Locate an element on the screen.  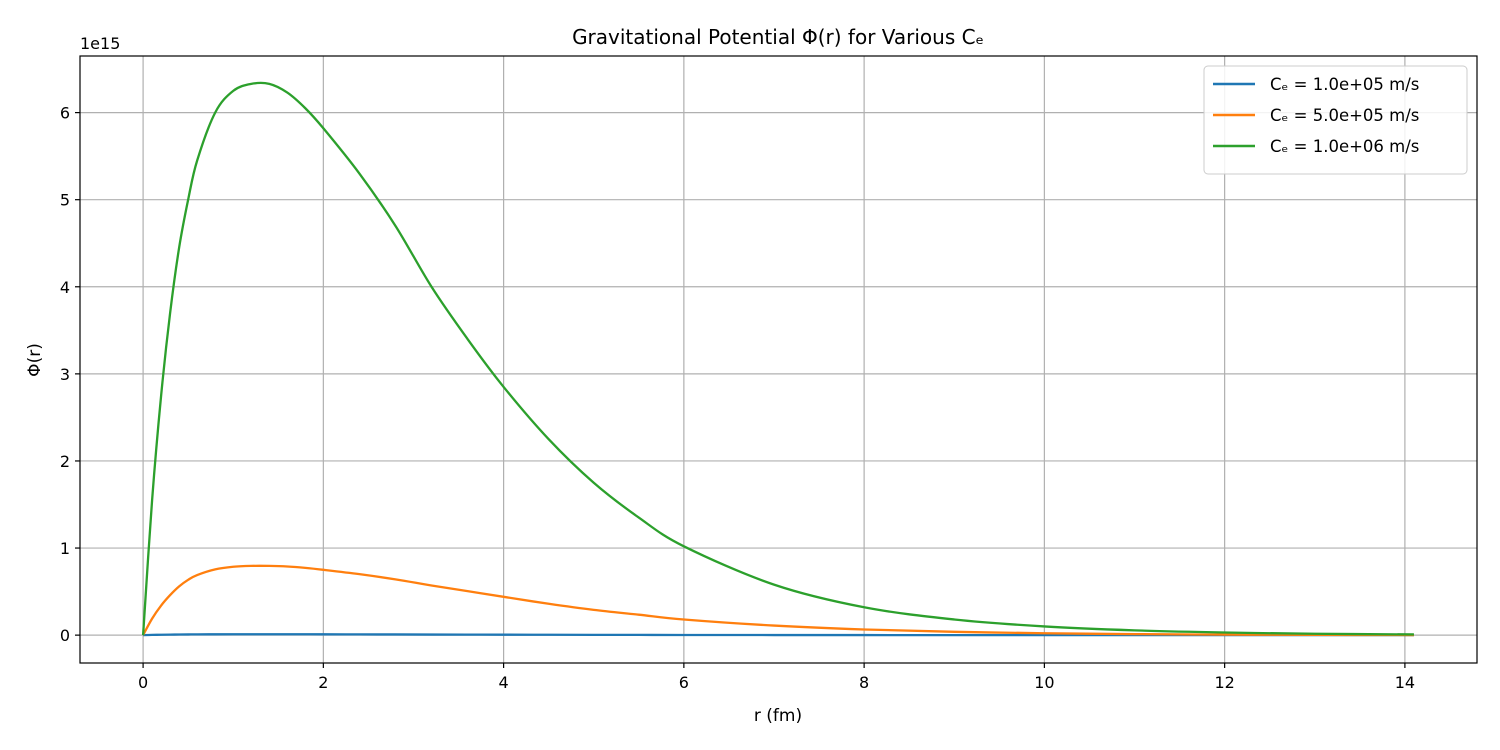
x-axis-ticks: 0 2 4 6 8 10 12 14 is located at coordinates (776, 677).